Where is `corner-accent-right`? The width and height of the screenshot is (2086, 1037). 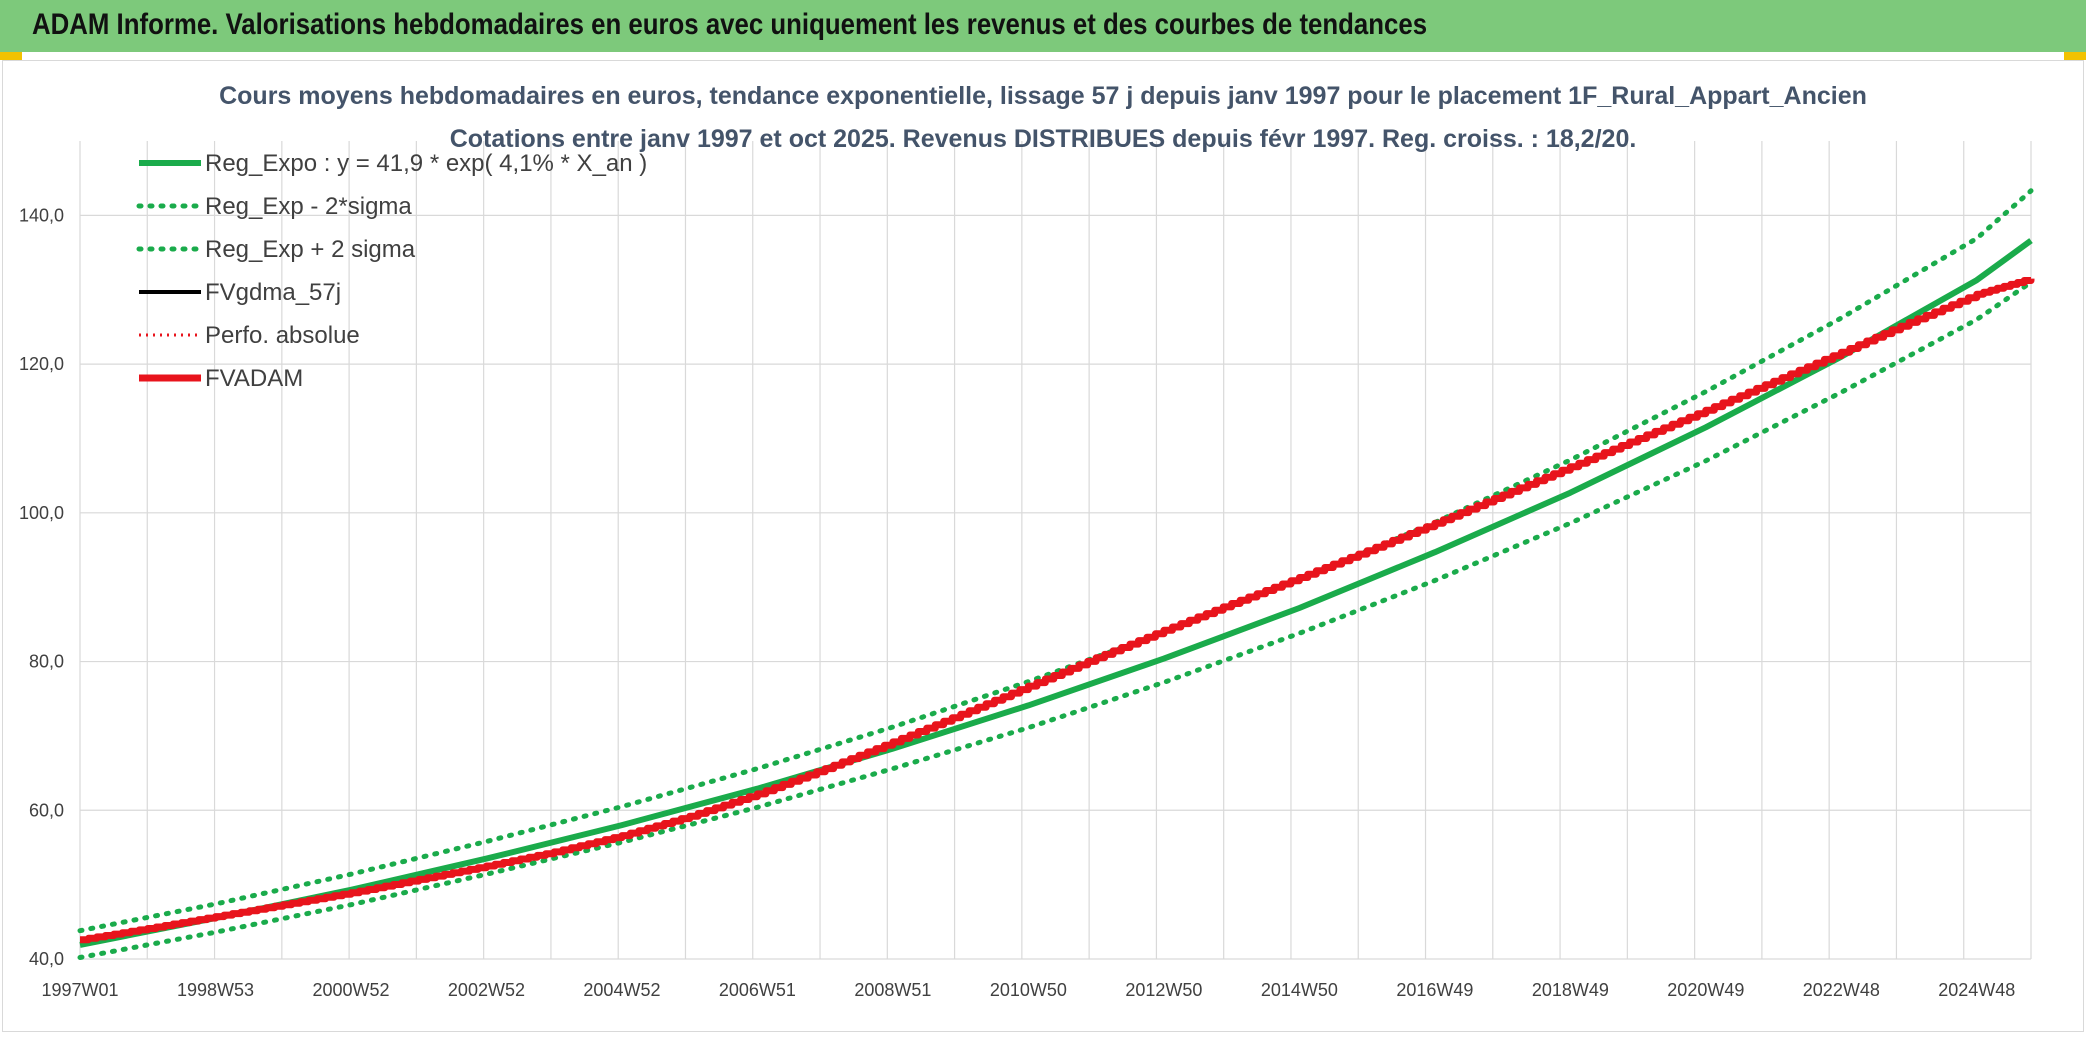 corner-accent-right is located at coordinates (2075, 56).